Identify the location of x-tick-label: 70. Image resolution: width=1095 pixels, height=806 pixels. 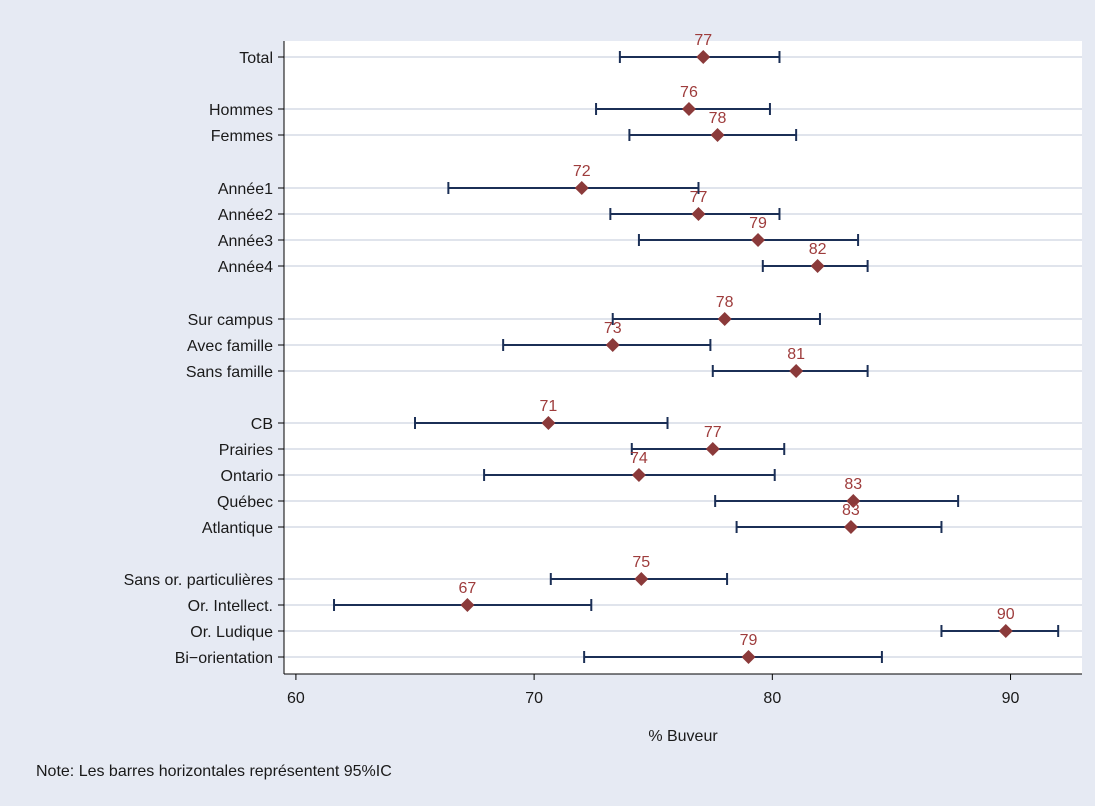
(534, 698).